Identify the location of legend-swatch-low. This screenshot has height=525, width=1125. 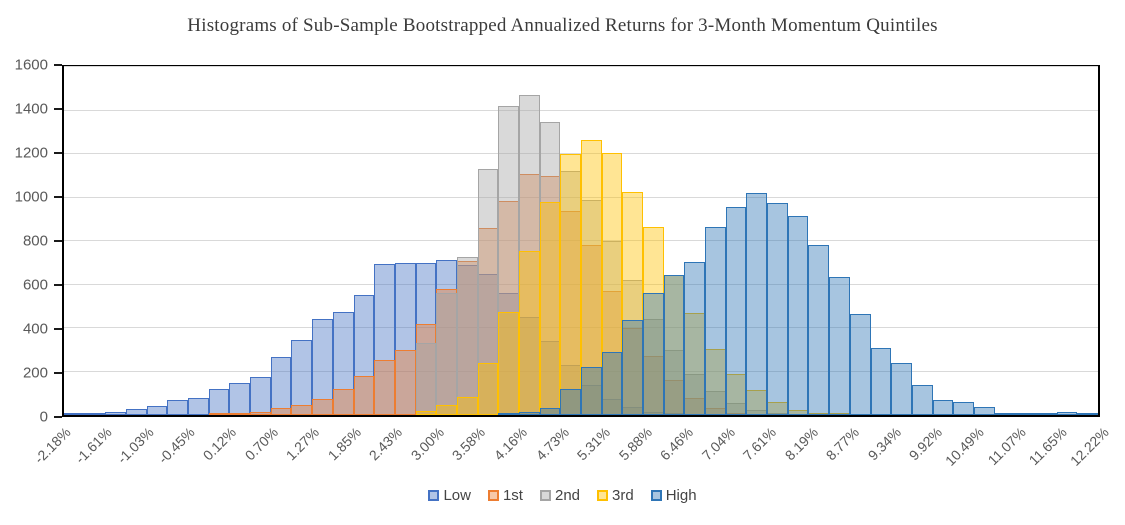
(434, 495).